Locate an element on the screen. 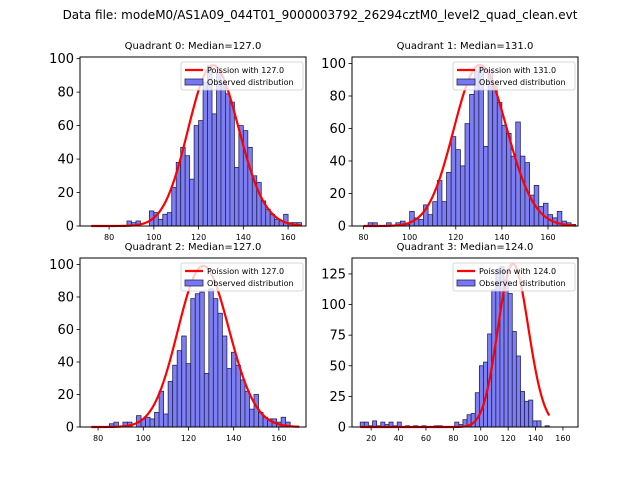 The height and width of the screenshot is (480, 640). y-tick-label: 40 is located at coordinates (65, 363).